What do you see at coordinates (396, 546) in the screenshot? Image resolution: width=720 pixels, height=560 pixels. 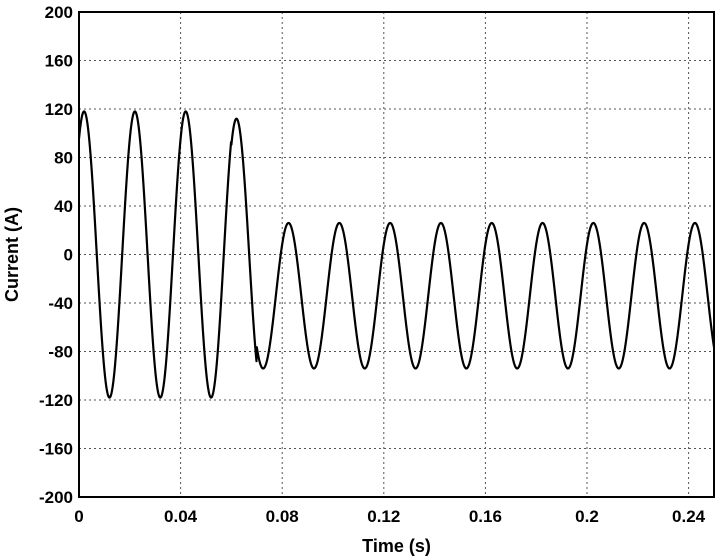 I see `x-axis-title: Time (s)` at bounding box center [396, 546].